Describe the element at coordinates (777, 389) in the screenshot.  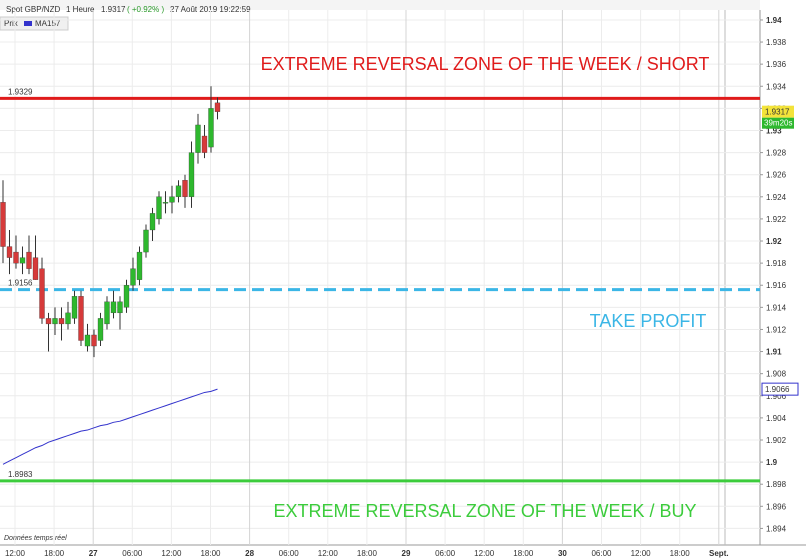
I see `price-tag-label: 1.9066` at that location.